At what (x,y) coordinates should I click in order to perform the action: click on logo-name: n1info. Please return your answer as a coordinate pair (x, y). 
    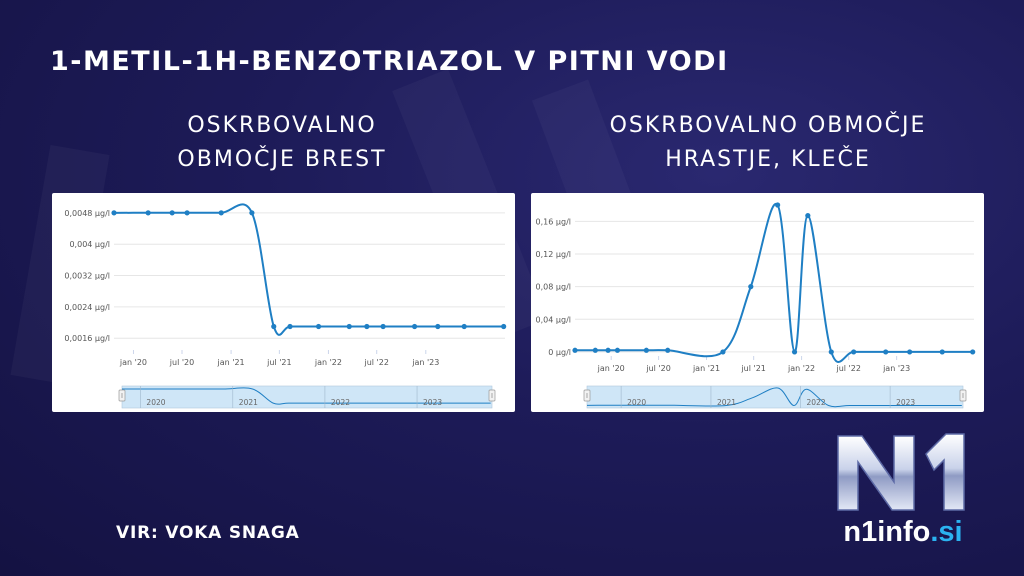
    Looking at the image, I should click on (887, 532).